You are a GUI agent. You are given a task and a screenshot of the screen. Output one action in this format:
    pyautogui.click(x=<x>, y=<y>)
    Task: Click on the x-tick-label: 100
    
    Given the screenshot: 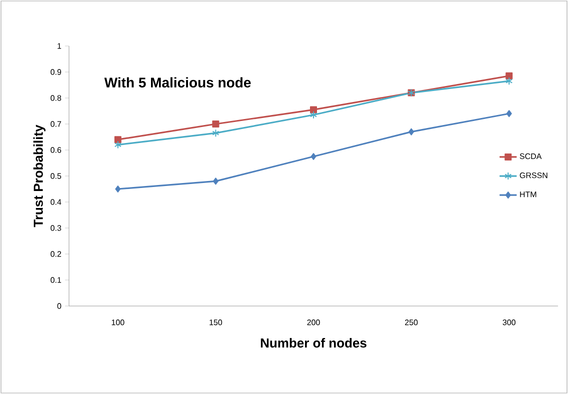 What is the action you would take?
    pyautogui.click(x=118, y=323)
    